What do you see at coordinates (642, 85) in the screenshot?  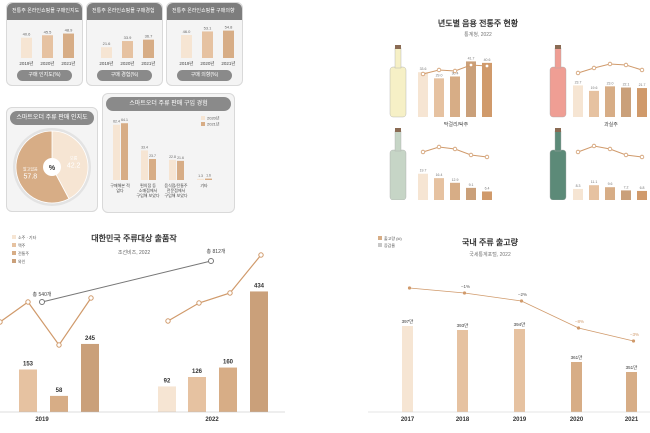 I see `bar-value-label: 21.7` at bounding box center [642, 85].